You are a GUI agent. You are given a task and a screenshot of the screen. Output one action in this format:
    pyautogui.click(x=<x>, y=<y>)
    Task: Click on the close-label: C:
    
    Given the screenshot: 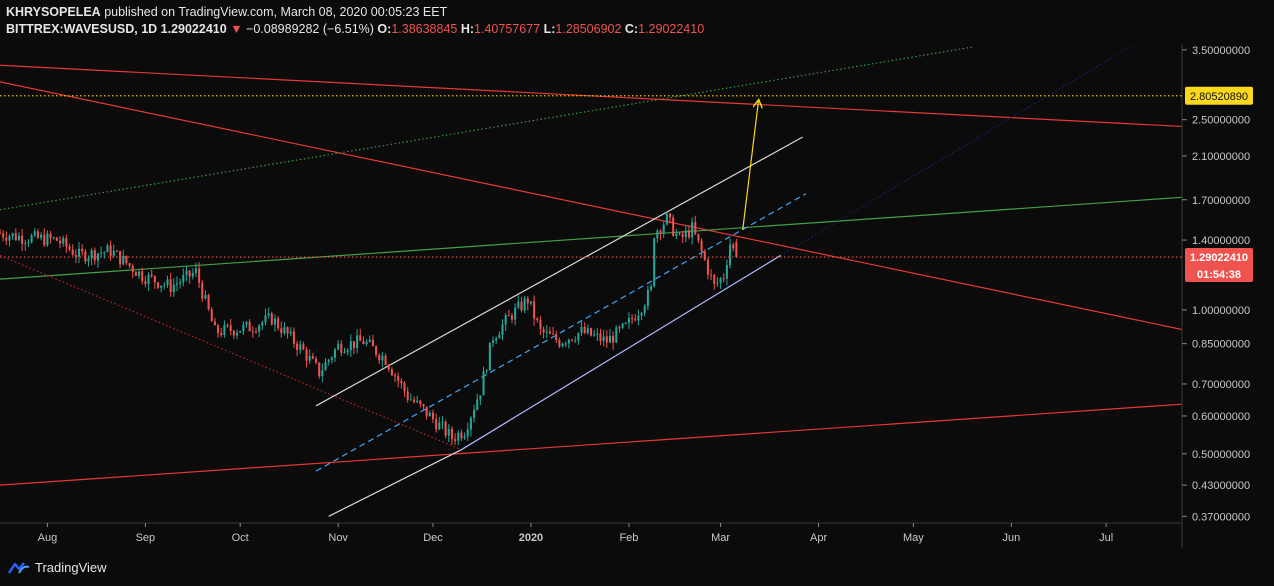 What is the action you would take?
    pyautogui.click(x=631, y=29)
    